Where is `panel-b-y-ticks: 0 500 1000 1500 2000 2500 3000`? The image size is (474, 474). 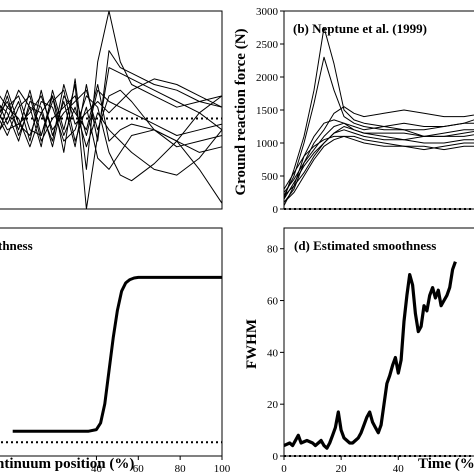
panel-b-y-ticks: 0 500 1000 1500 2000 2500 3000 is located at coordinates (270, 111).